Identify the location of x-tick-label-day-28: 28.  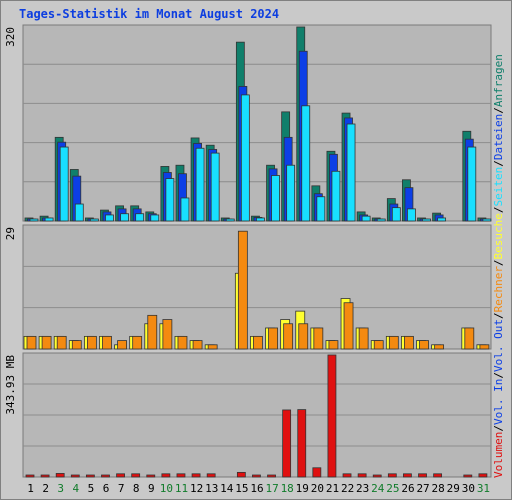
(438, 488).